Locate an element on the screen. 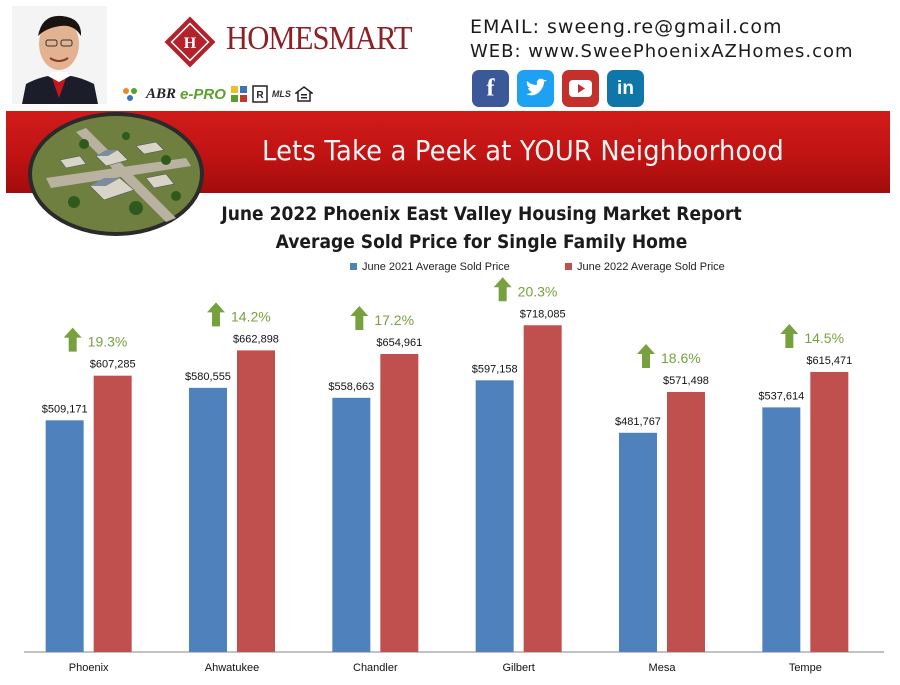 The width and height of the screenshot is (900, 685). growth-label: 18.6% is located at coordinates (681, 358).